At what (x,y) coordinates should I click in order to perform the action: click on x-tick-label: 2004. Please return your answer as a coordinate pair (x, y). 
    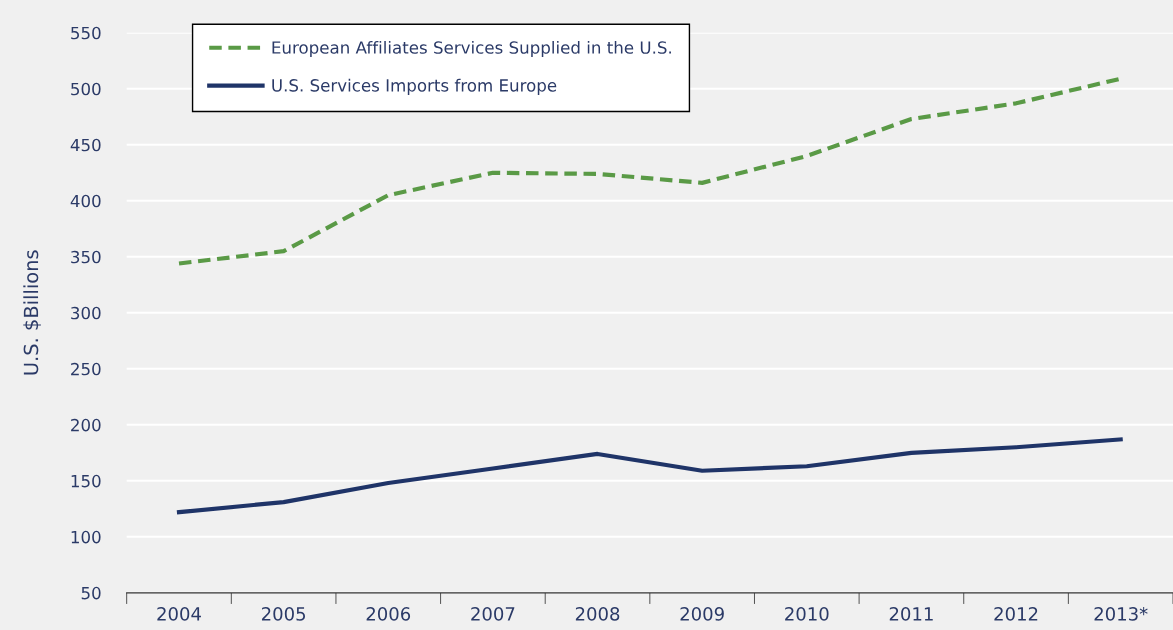
    Looking at the image, I should click on (179, 614).